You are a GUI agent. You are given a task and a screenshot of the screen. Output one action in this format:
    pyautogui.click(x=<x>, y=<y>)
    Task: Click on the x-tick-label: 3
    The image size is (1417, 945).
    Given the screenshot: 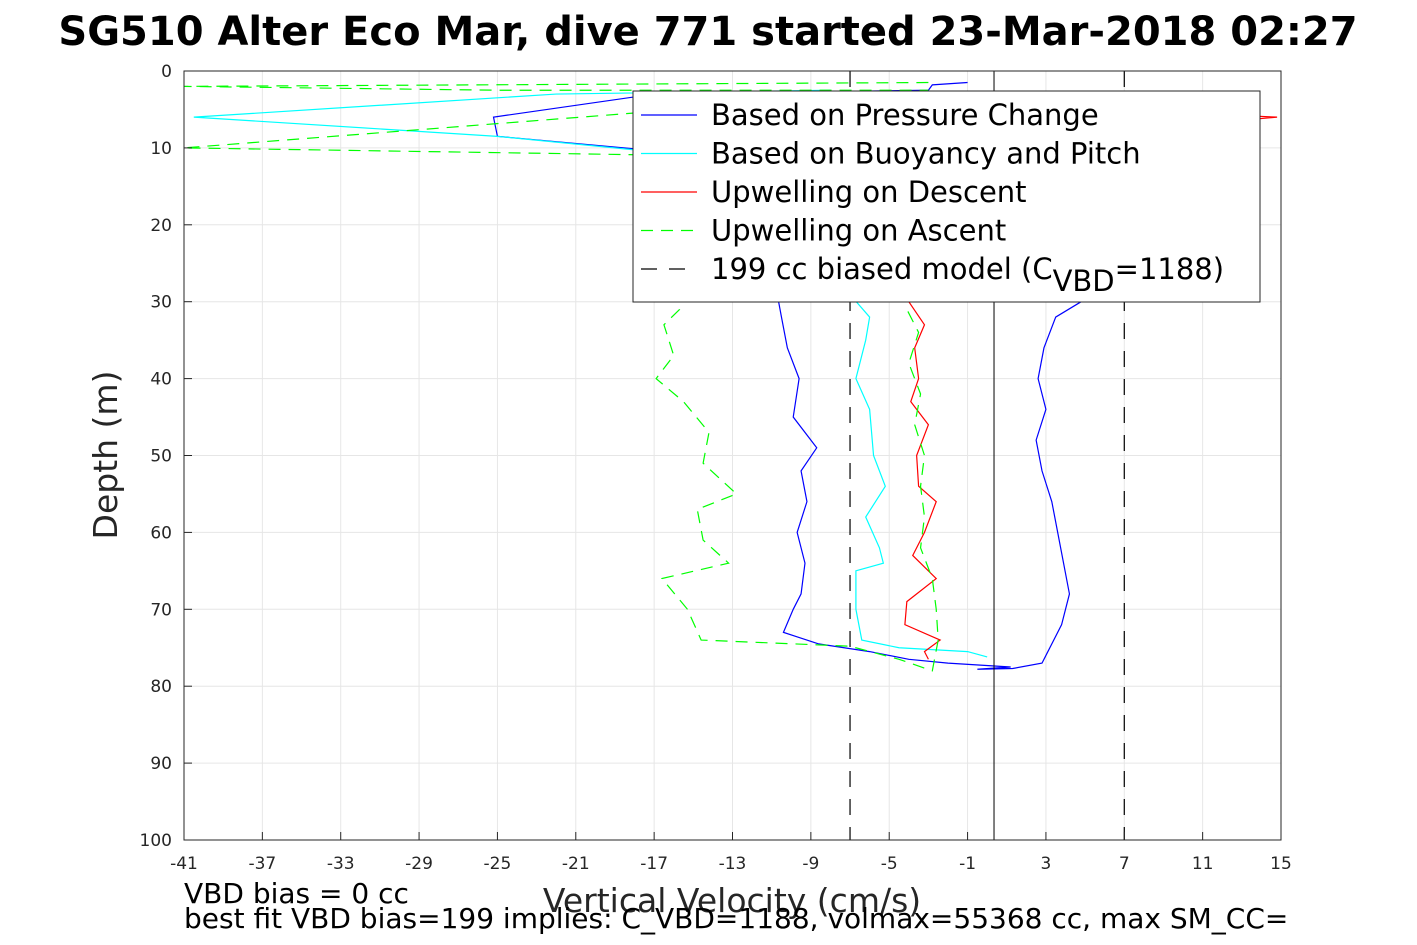 What is the action you would take?
    pyautogui.click(x=1046, y=864)
    